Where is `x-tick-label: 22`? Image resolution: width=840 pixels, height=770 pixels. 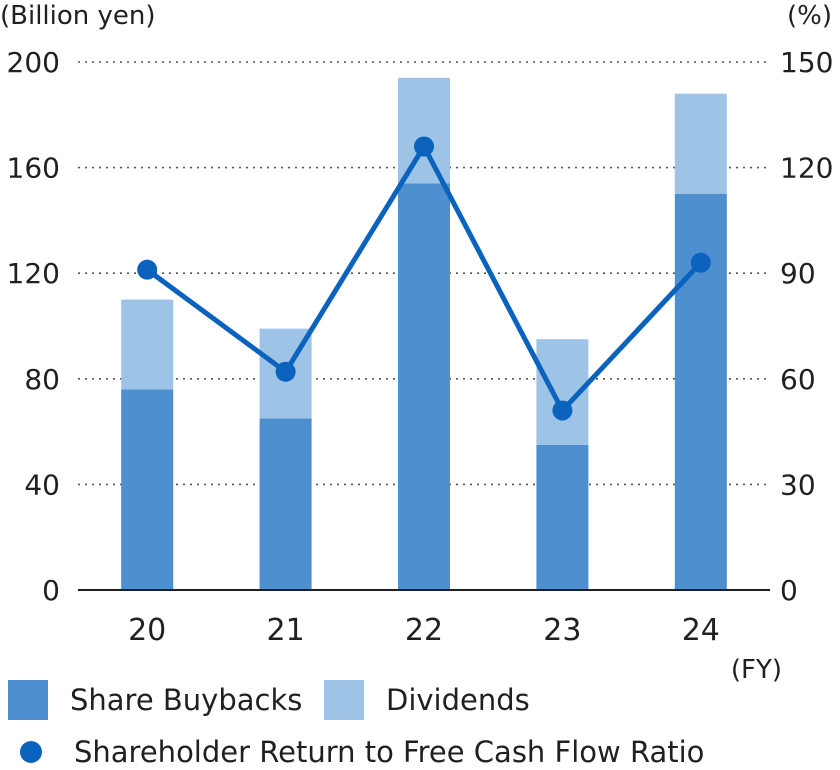
x-tick-label: 22 is located at coordinates (424, 630).